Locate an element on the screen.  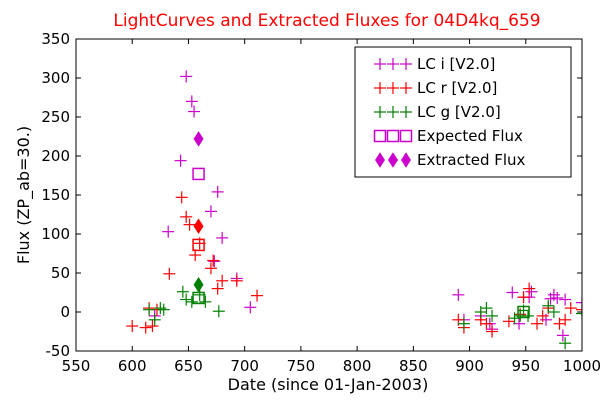
legend-entry: Expected Flux is located at coordinates (448, 136).